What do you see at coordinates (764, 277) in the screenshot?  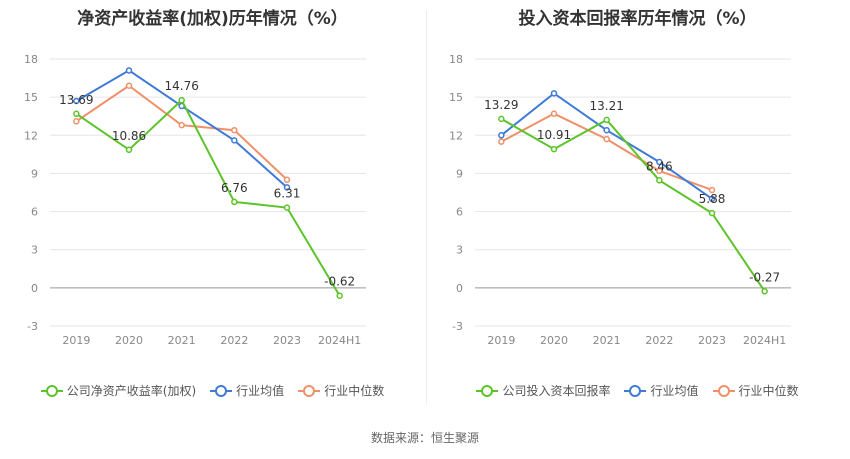 I see `data-label: -0.27` at bounding box center [764, 277].